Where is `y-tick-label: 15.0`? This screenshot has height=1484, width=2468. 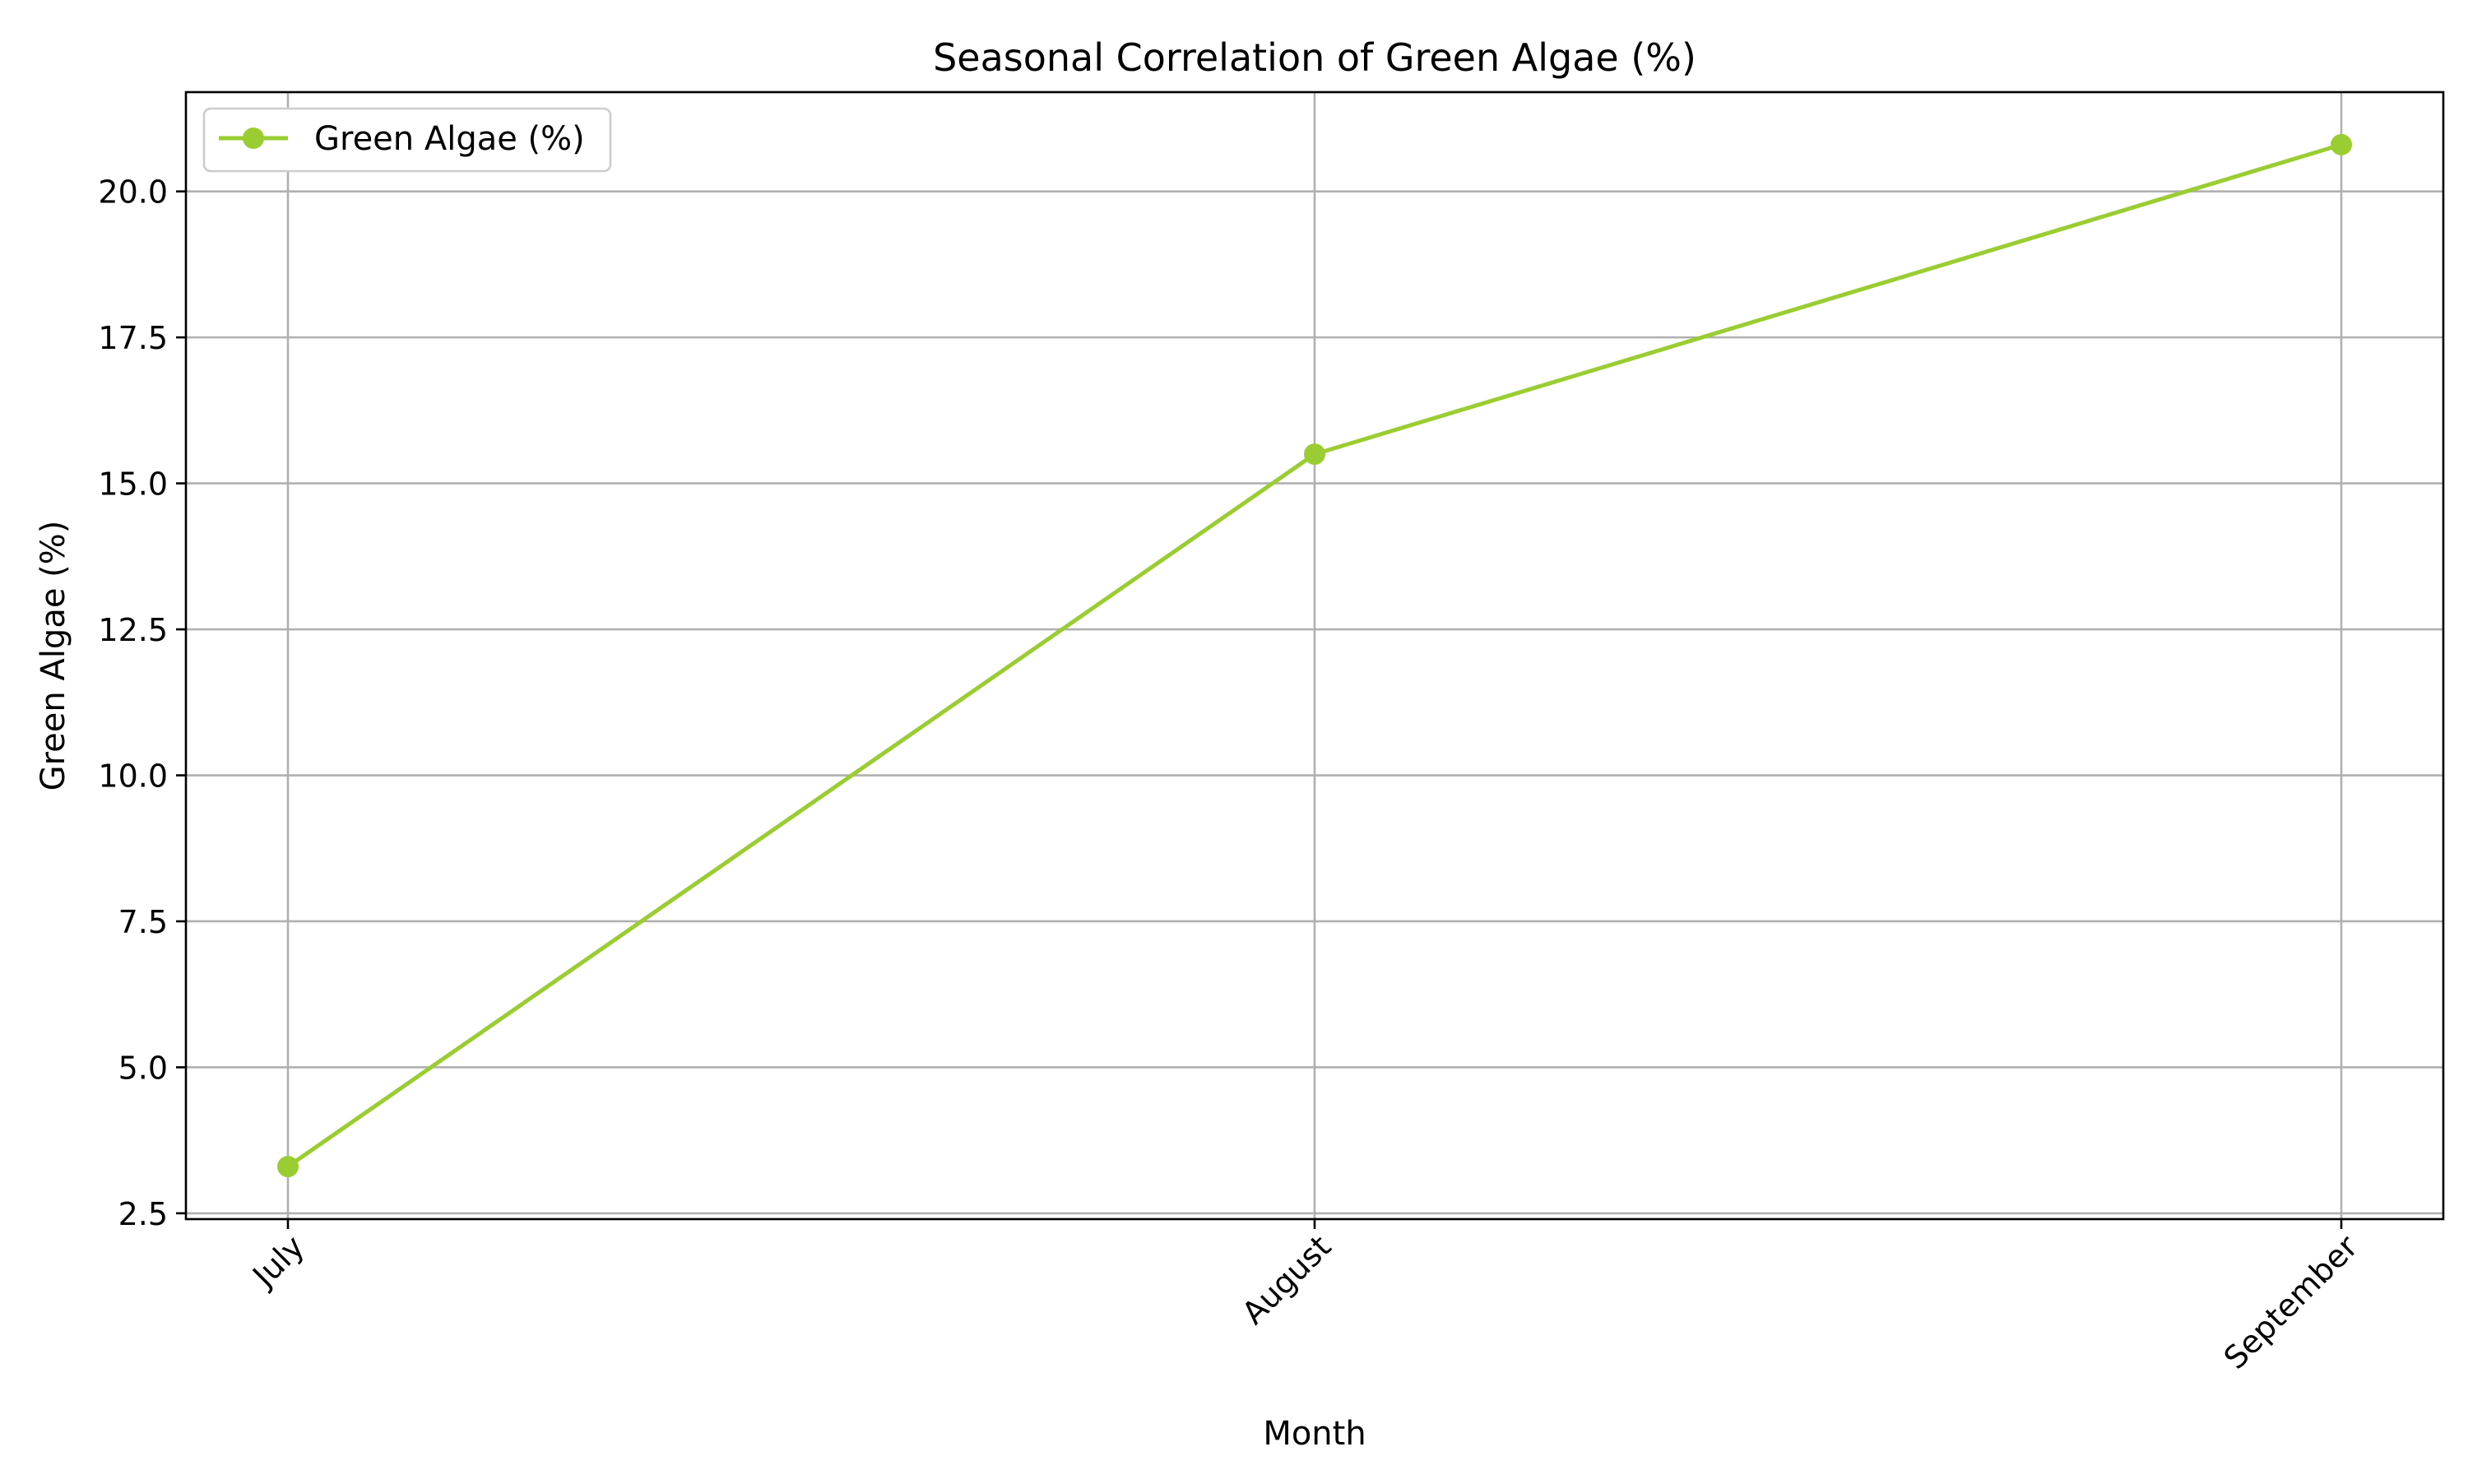 y-tick-label: 15.0 is located at coordinates (133, 484).